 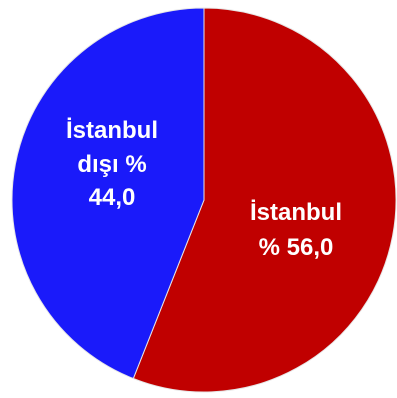 I want to click on slice-label-istanbul-disi-line-1: İstanbul, so click(x=112, y=130).